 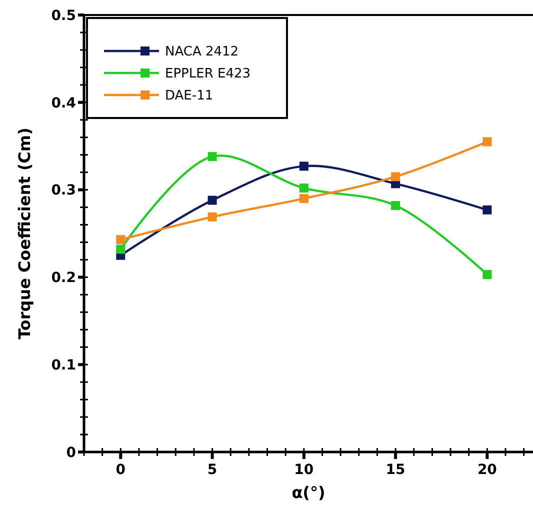 I want to click on x-tick-label: 5, so click(x=212, y=470).